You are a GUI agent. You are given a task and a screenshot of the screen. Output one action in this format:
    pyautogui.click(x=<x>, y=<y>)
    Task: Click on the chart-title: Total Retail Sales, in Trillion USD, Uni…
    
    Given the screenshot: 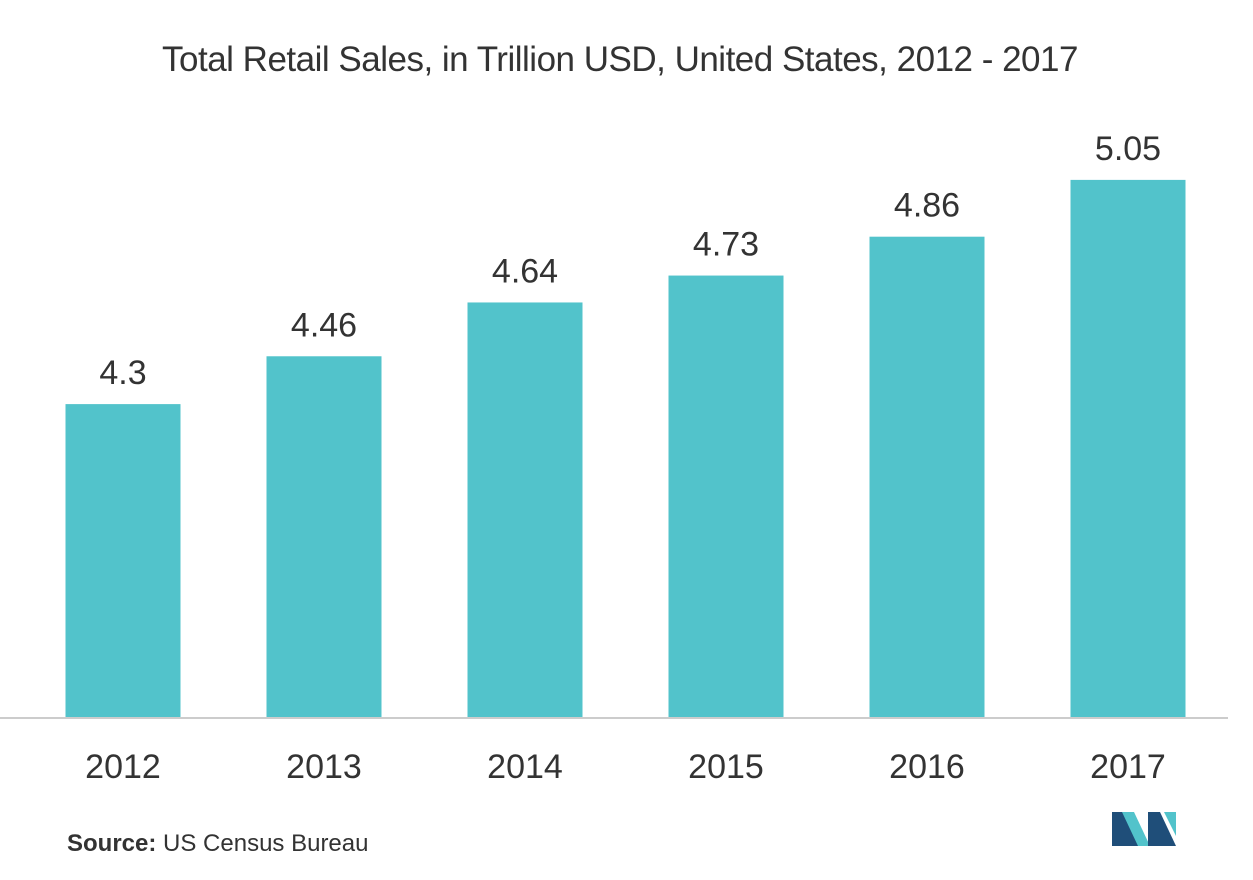 What is the action you would take?
    pyautogui.click(x=620, y=59)
    